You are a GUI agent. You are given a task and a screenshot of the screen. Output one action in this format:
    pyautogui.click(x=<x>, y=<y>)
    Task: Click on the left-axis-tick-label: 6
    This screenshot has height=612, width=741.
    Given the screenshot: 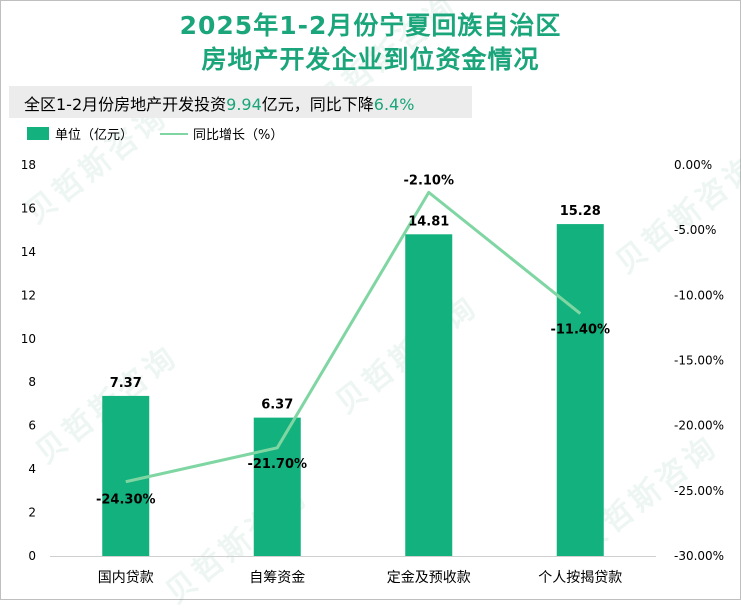 What is the action you would take?
    pyautogui.click(x=32, y=426)
    